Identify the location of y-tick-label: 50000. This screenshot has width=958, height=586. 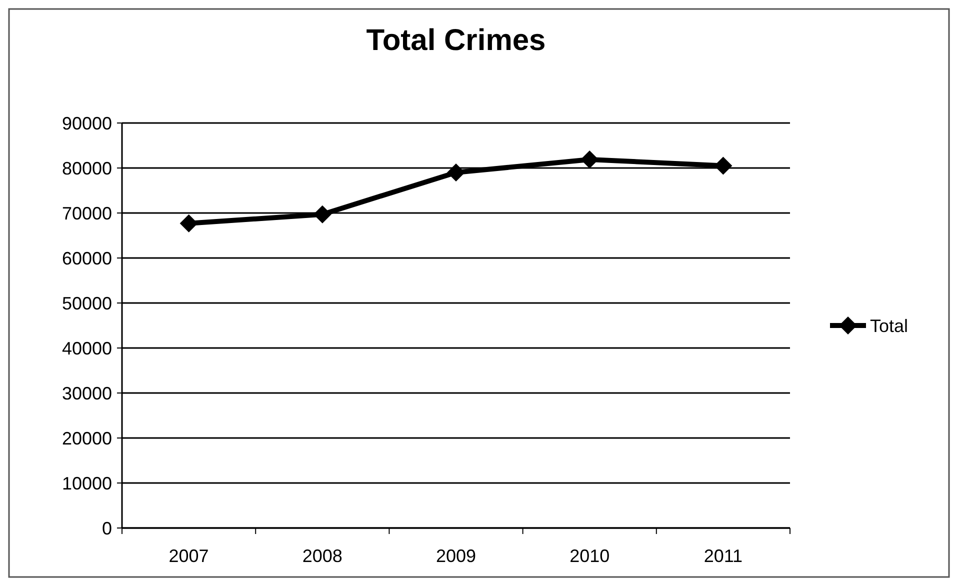
(87, 303).